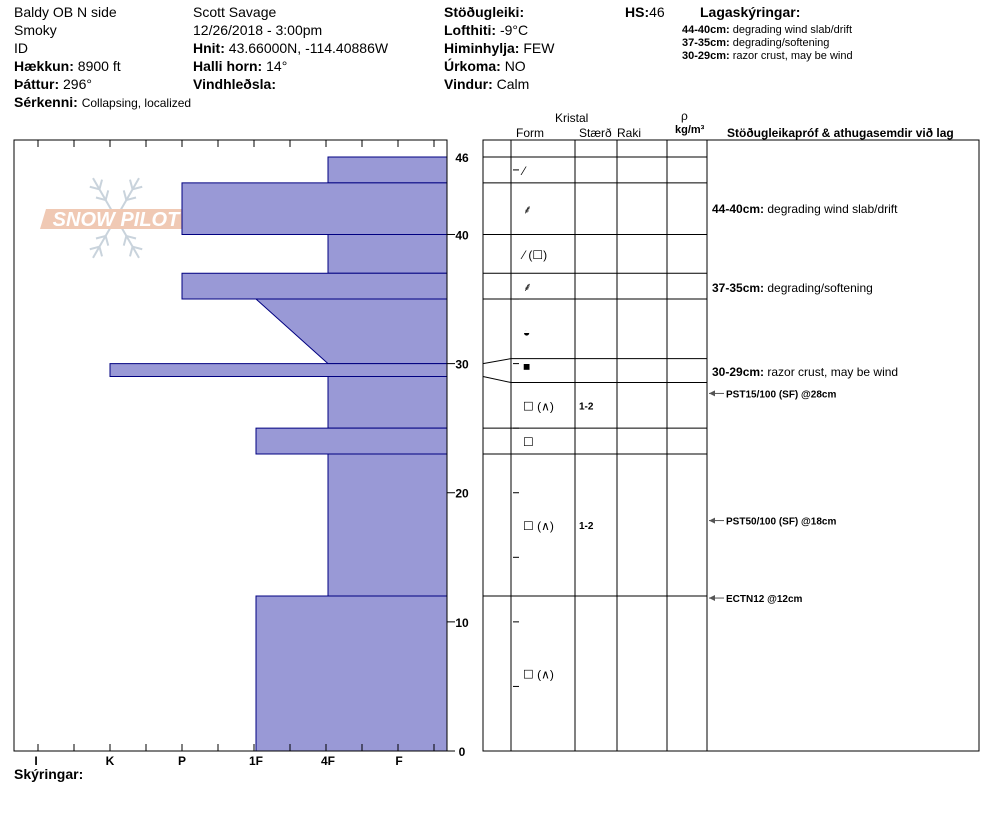 The image size is (994, 840). Describe the element at coordinates (756, 43) in the screenshot. I see `layer-note: 37-35cm: degrading/softening` at that location.